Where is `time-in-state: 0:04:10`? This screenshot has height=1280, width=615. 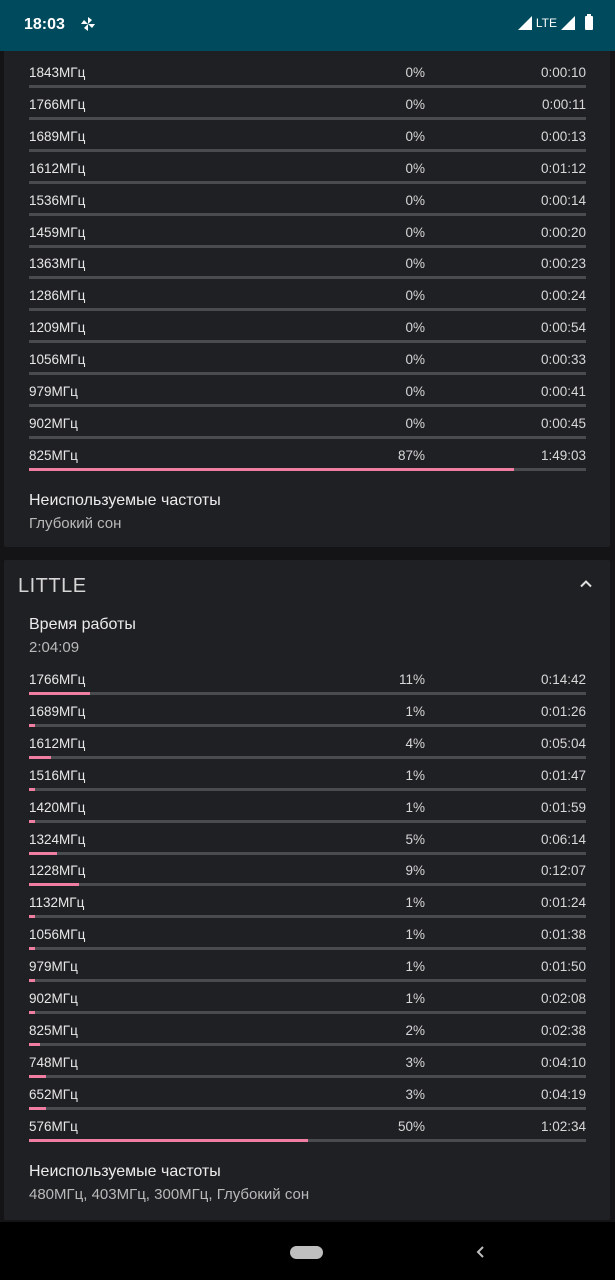 time-in-state: 0:04:10 is located at coordinates (563, 1062).